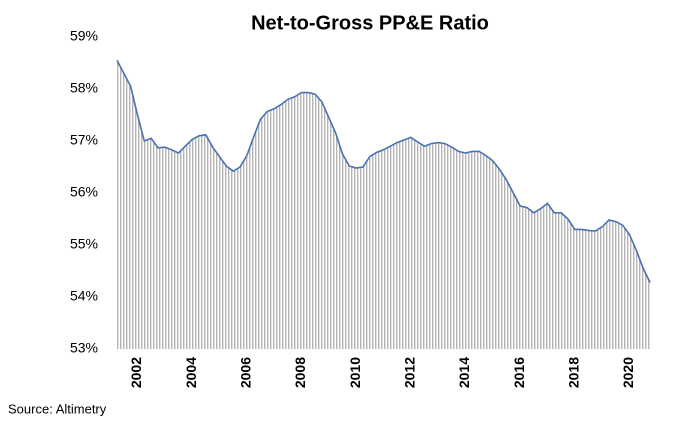 The height and width of the screenshot is (432, 689). What do you see at coordinates (410, 372) in the screenshot?
I see `x-tick-label: 2012` at bounding box center [410, 372].